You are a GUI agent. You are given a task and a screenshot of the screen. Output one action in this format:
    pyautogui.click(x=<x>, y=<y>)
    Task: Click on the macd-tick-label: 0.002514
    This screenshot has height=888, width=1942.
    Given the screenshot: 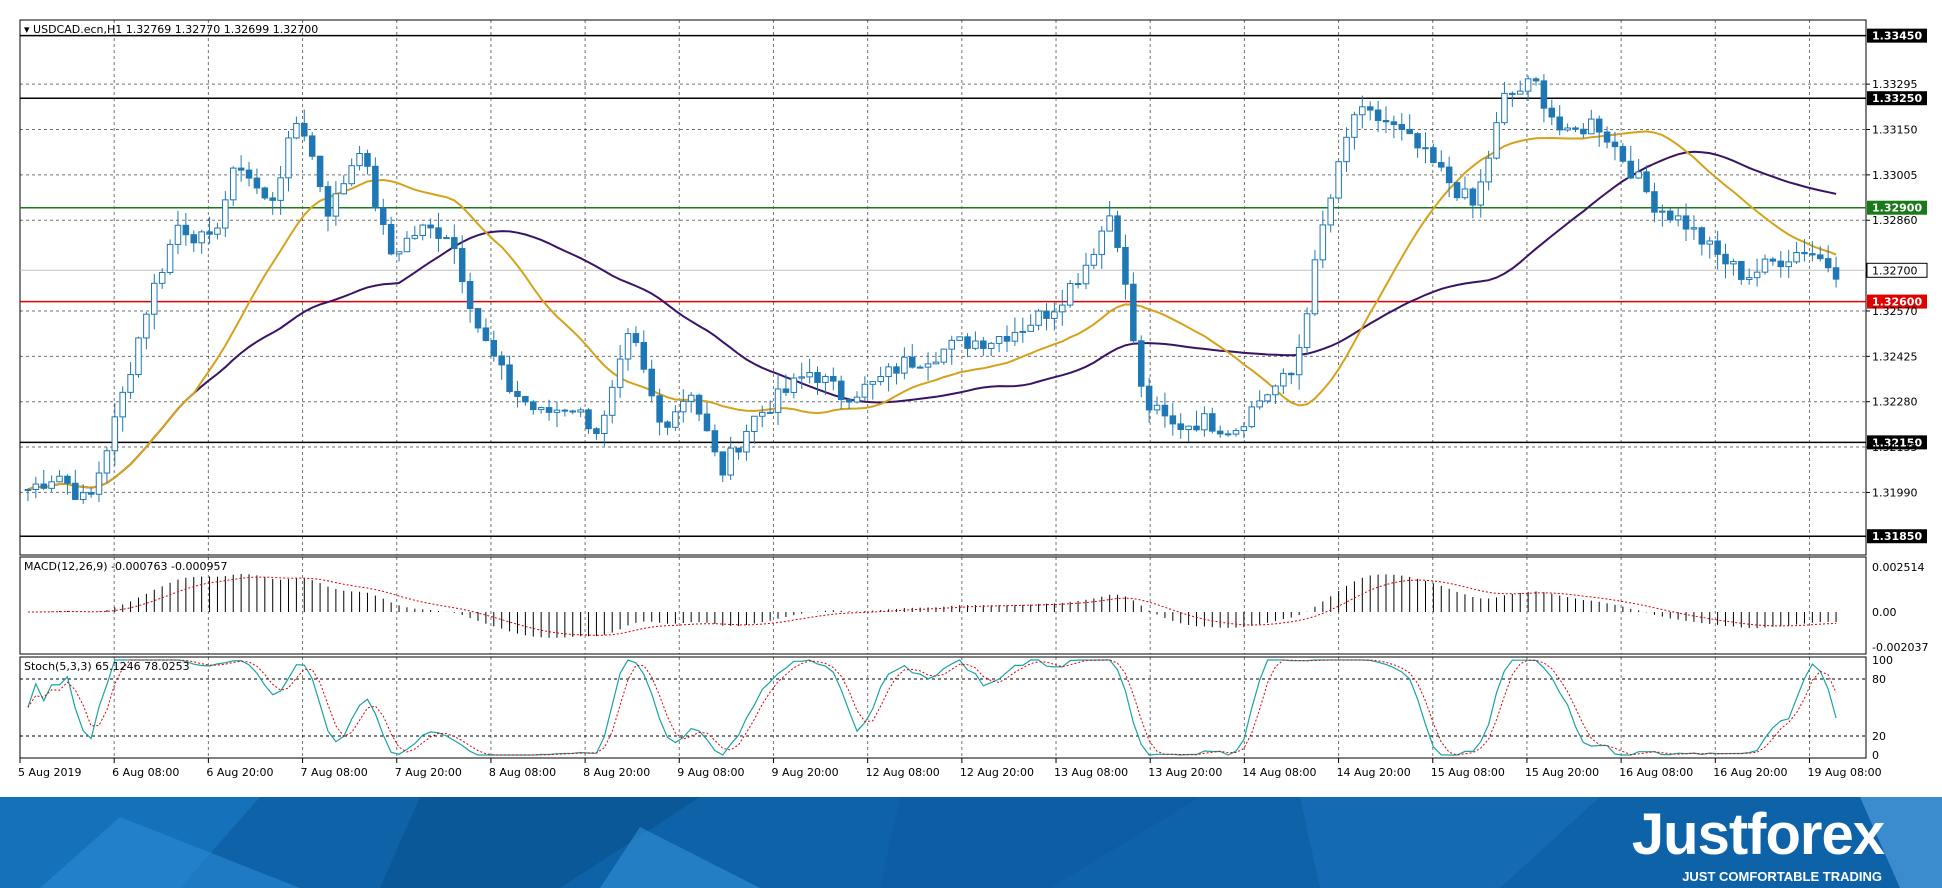 What is the action you would take?
    pyautogui.click(x=1898, y=567)
    